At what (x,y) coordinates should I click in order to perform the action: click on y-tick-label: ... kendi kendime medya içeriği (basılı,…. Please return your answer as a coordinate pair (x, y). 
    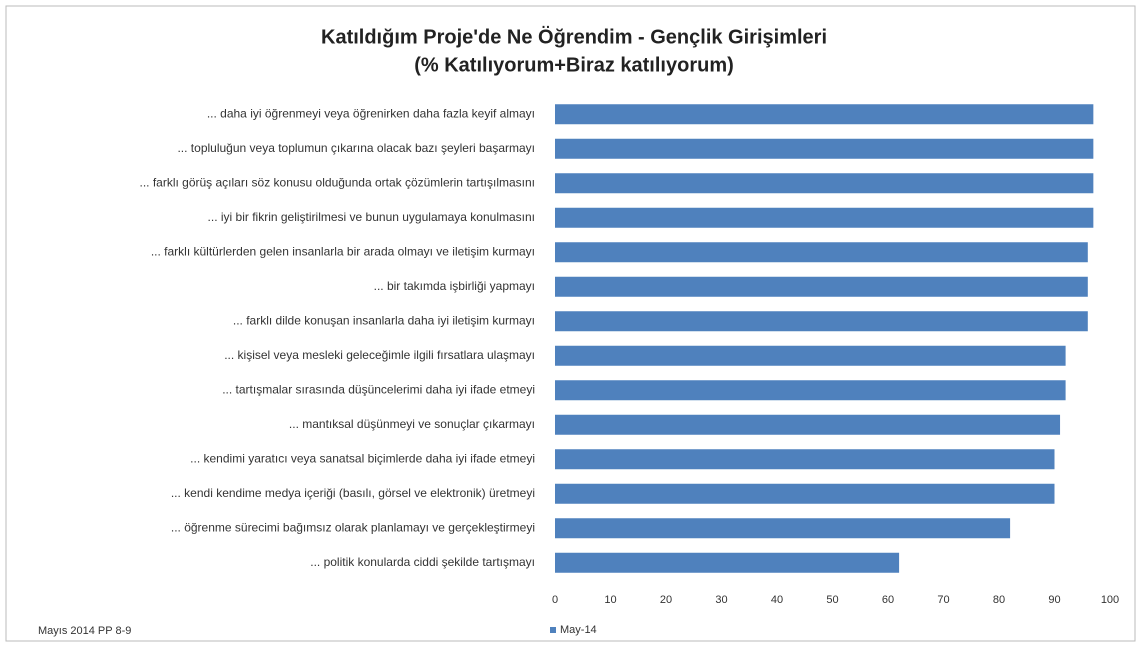
    Looking at the image, I should click on (353, 493).